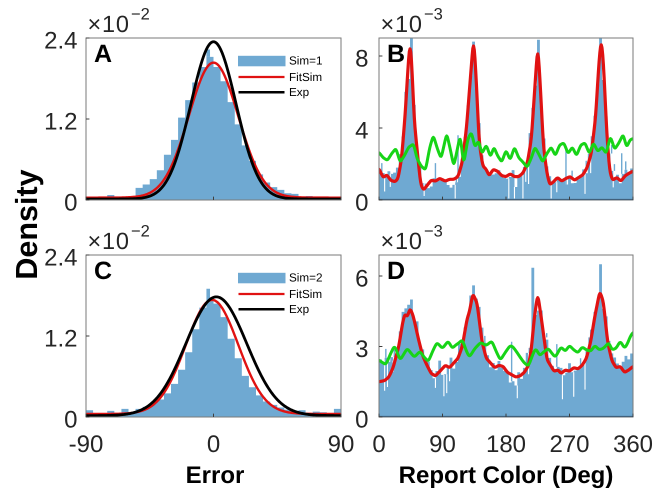 The width and height of the screenshot is (654, 495). Describe the element at coordinates (215, 475) in the screenshot. I see `svg-text: Error` at that location.